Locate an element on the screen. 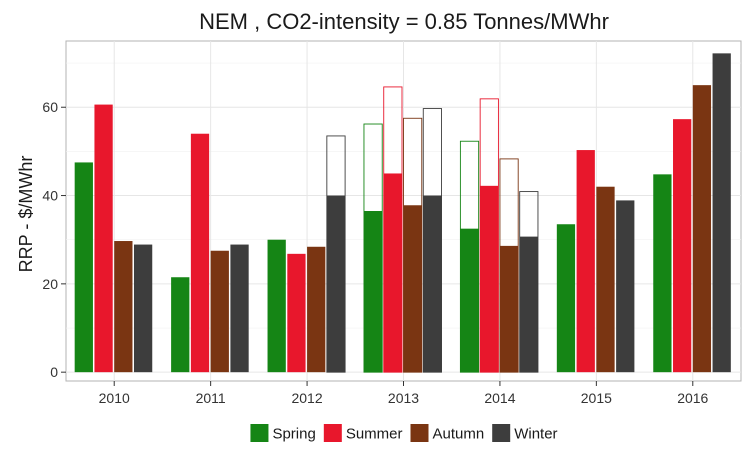 This screenshot has width=754, height=471. bar-spring-2012 is located at coordinates (276, 306).